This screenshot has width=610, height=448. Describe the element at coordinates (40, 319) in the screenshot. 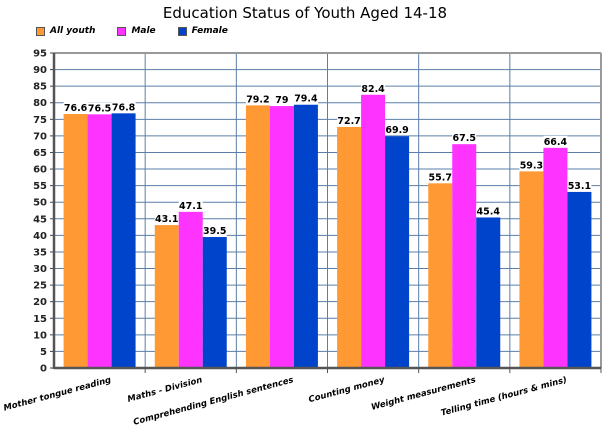

I see `y-tick-label: 15` at that location.